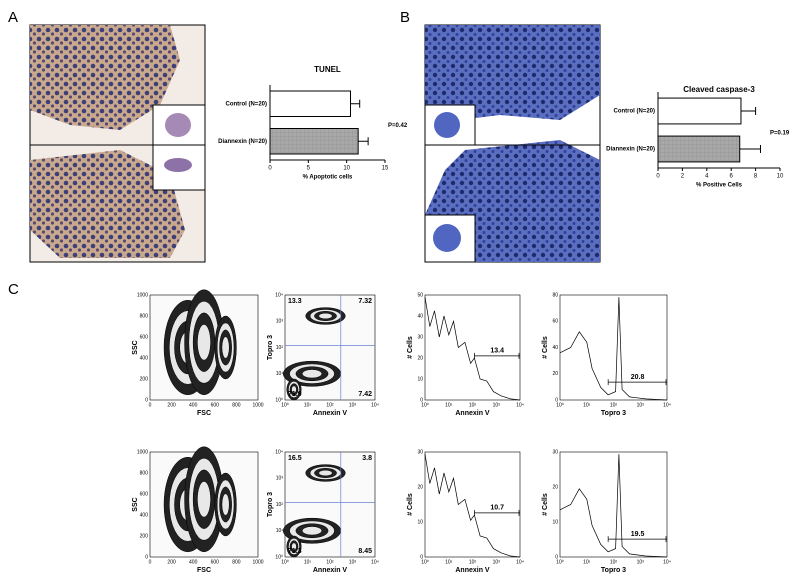 Image resolution: width=800 pixels, height=586 pixels. What do you see at coordinates (295, 301) in the screenshot?
I see `quadrant-value: 13.3` at bounding box center [295, 301].